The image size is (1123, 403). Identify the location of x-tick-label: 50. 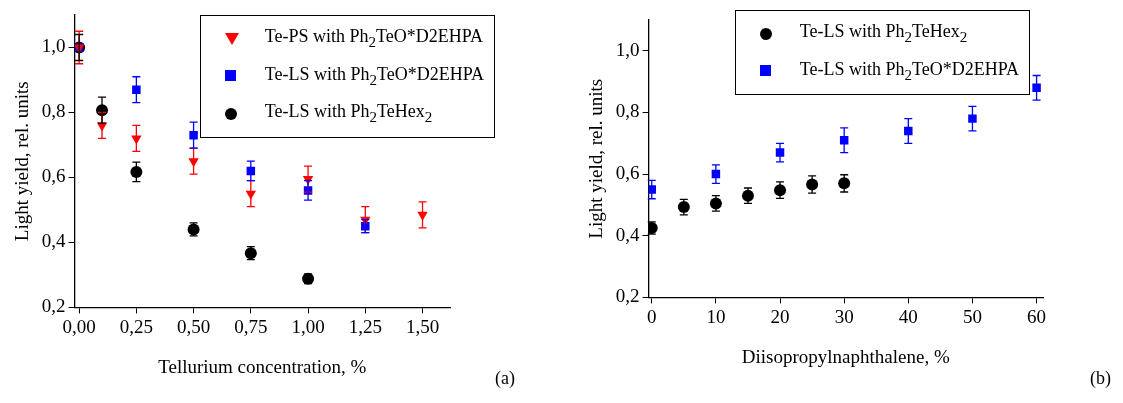
(972, 316).